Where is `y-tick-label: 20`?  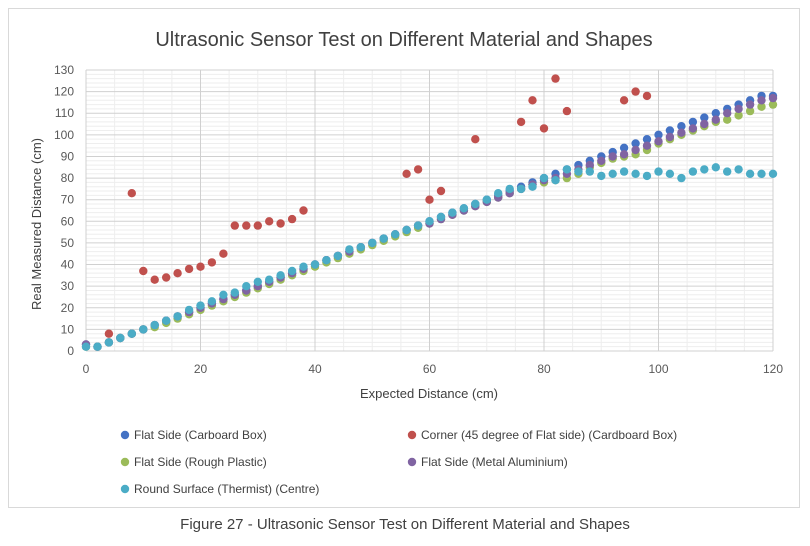
y-tick-label: 20 is located at coordinates (68, 308).